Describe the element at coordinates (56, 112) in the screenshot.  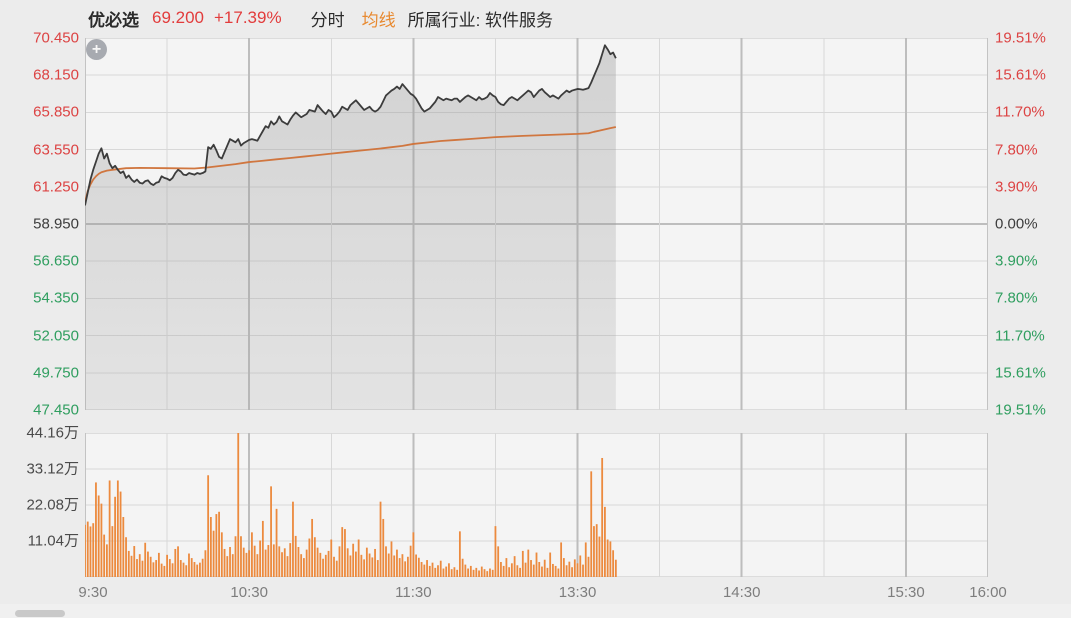
I see `price-axis-label-left: 65.850` at that location.